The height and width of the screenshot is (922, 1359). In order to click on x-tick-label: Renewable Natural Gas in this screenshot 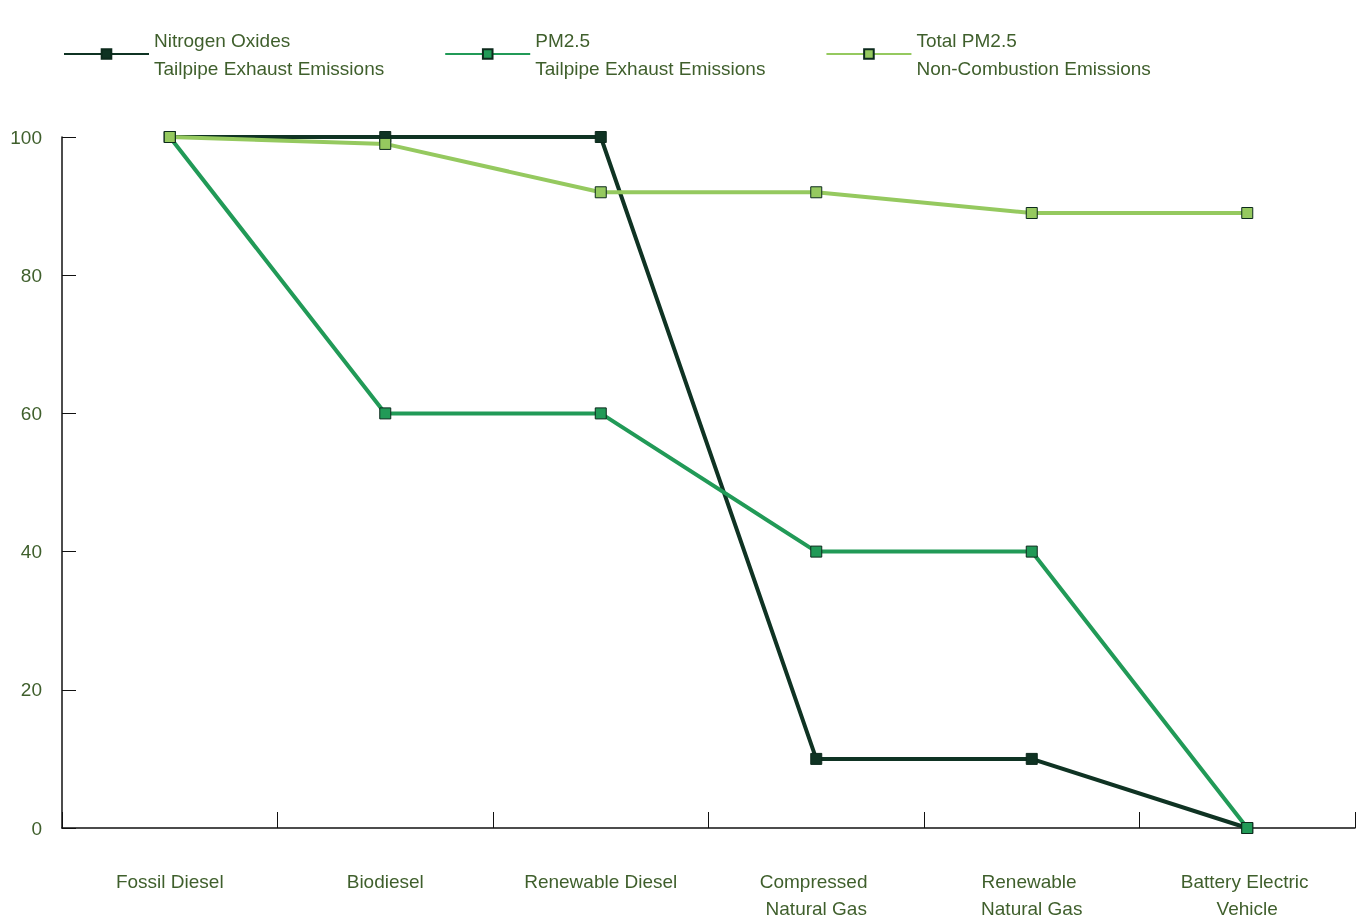, I will do `click(1032, 895)`.